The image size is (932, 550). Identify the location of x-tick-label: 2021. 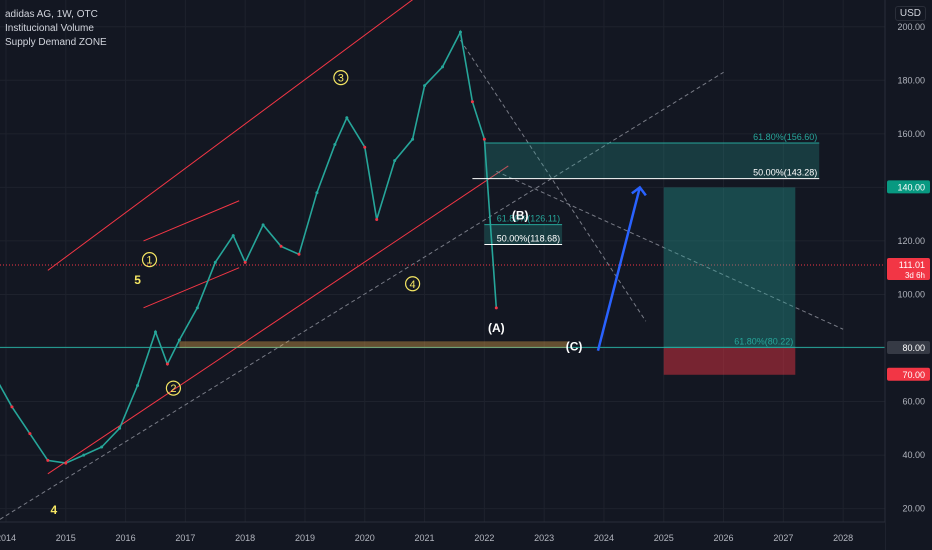
(425, 538).